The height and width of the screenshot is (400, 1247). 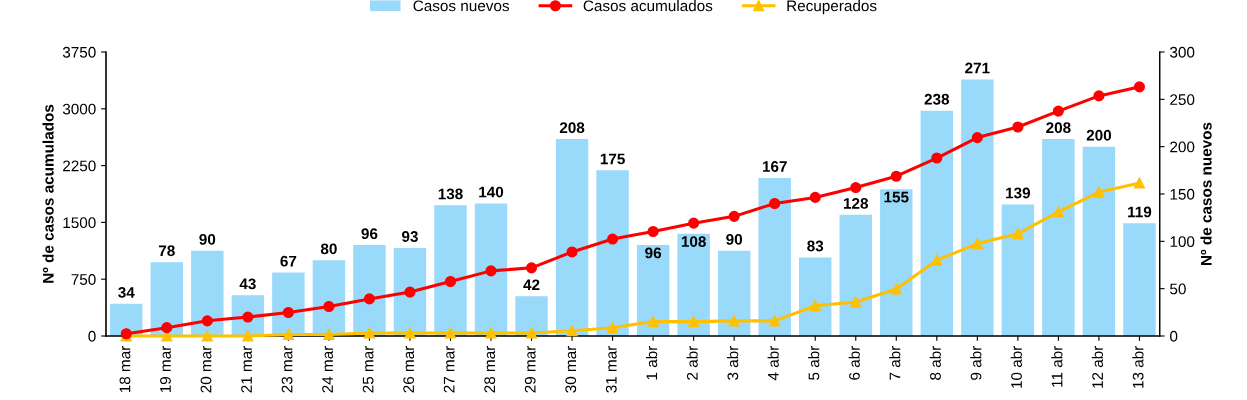 I want to click on y2-tick-label: 300, so click(x=1182, y=52).